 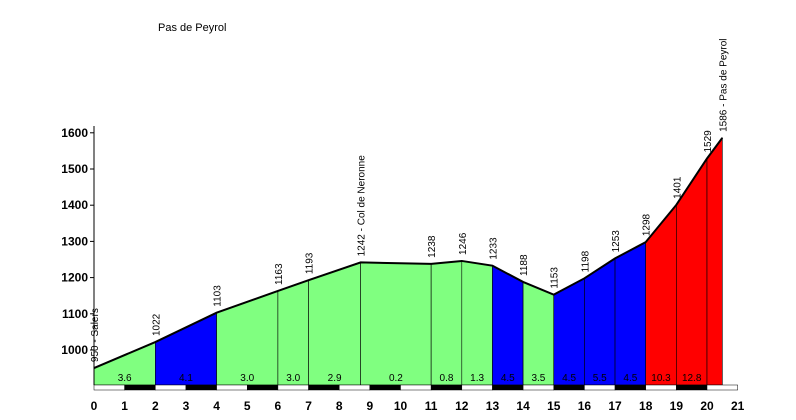 I want to click on gradient-label: 10.3, so click(x=661, y=378).